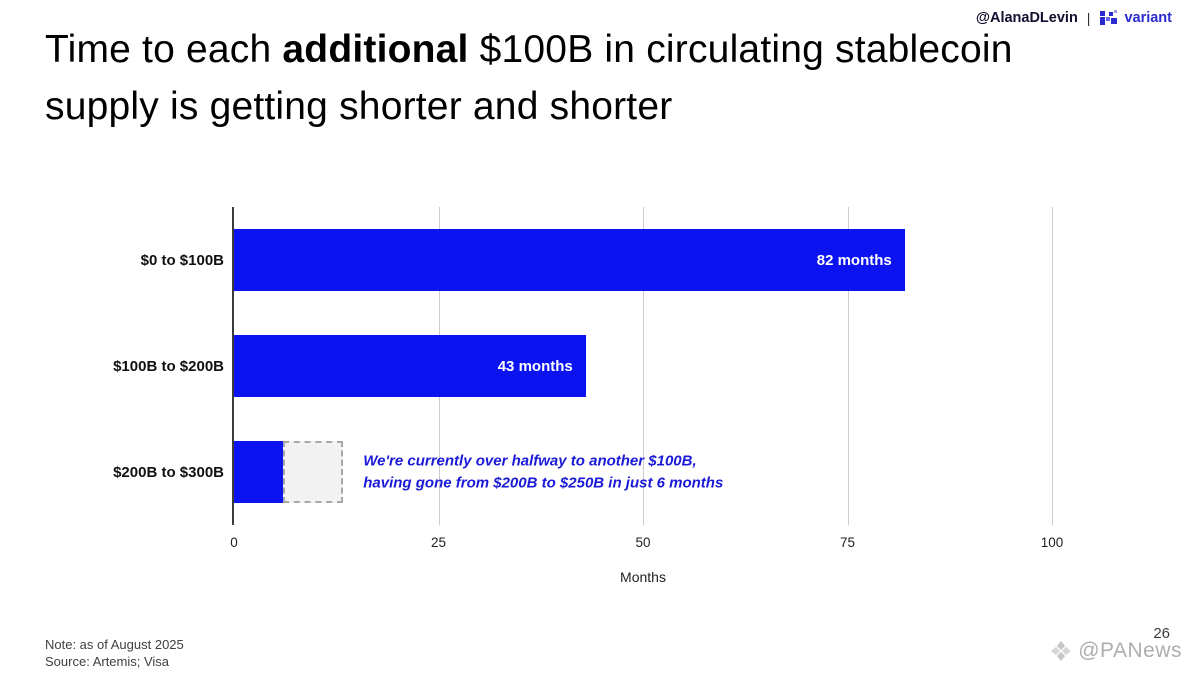  Describe the element at coordinates (1109, 17) in the screenshot. I see `variant-logo-icon` at that location.